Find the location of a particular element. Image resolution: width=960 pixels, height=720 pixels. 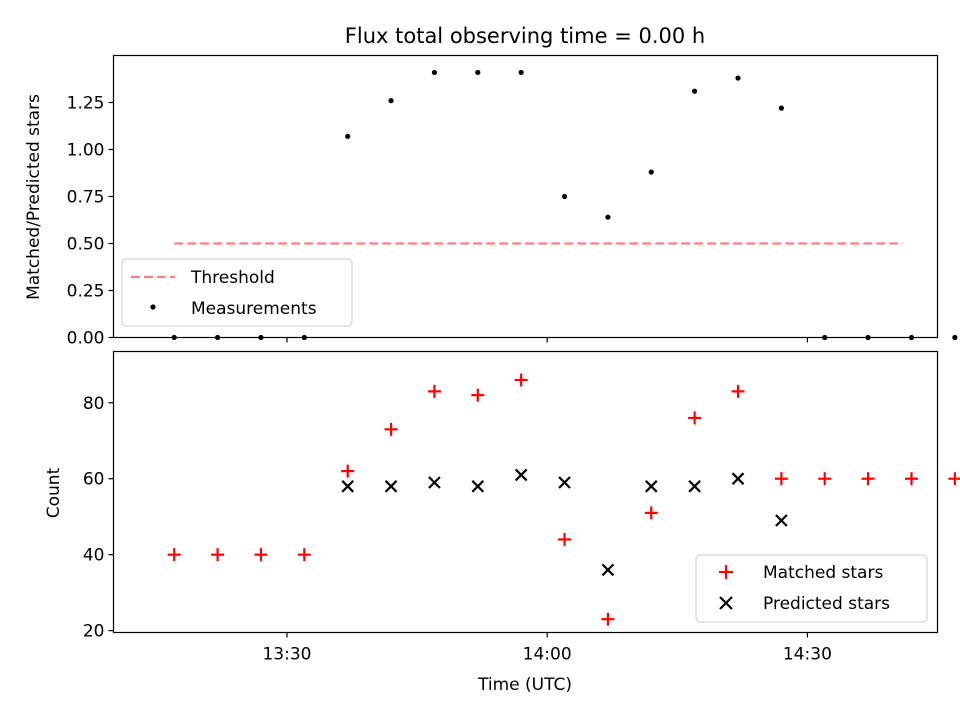

ratio-y-ticks: 0.00 0.25 0.50 0.75 1.00 1.25 is located at coordinates (90, 221).